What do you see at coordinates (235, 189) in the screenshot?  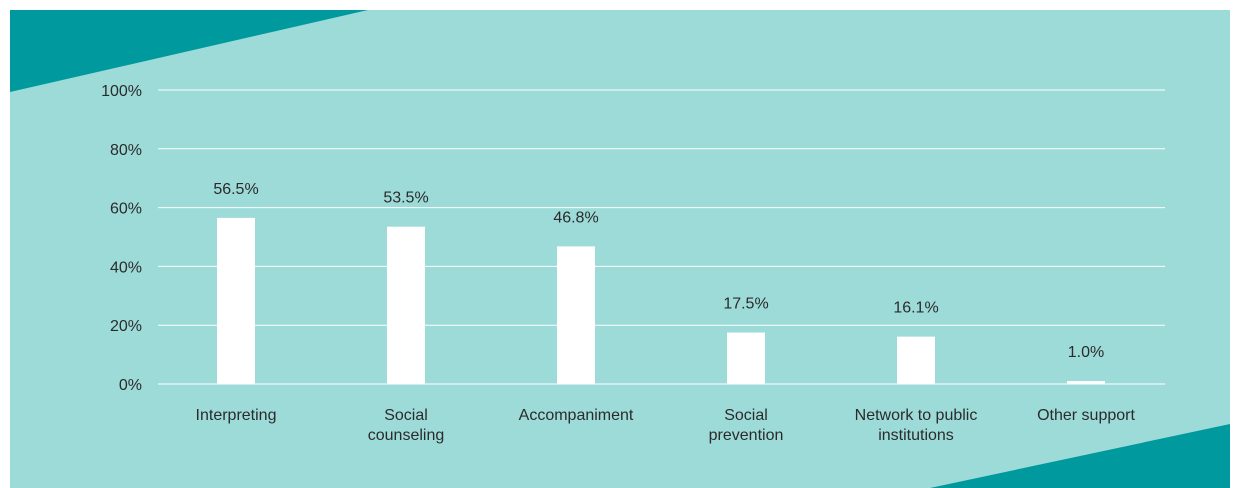 I see `value-label: 56.5%` at bounding box center [235, 189].